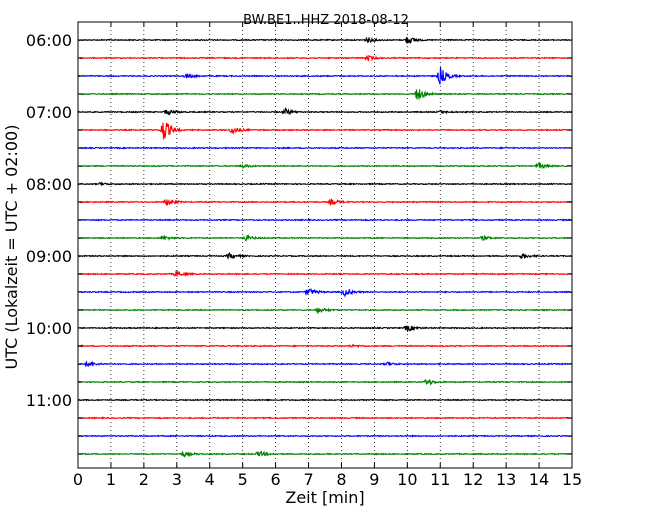 Image resolution: width=650 pixels, height=520 pixels. Describe the element at coordinates (407, 479) in the screenshot. I see `x-tick-label: 10` at that location.